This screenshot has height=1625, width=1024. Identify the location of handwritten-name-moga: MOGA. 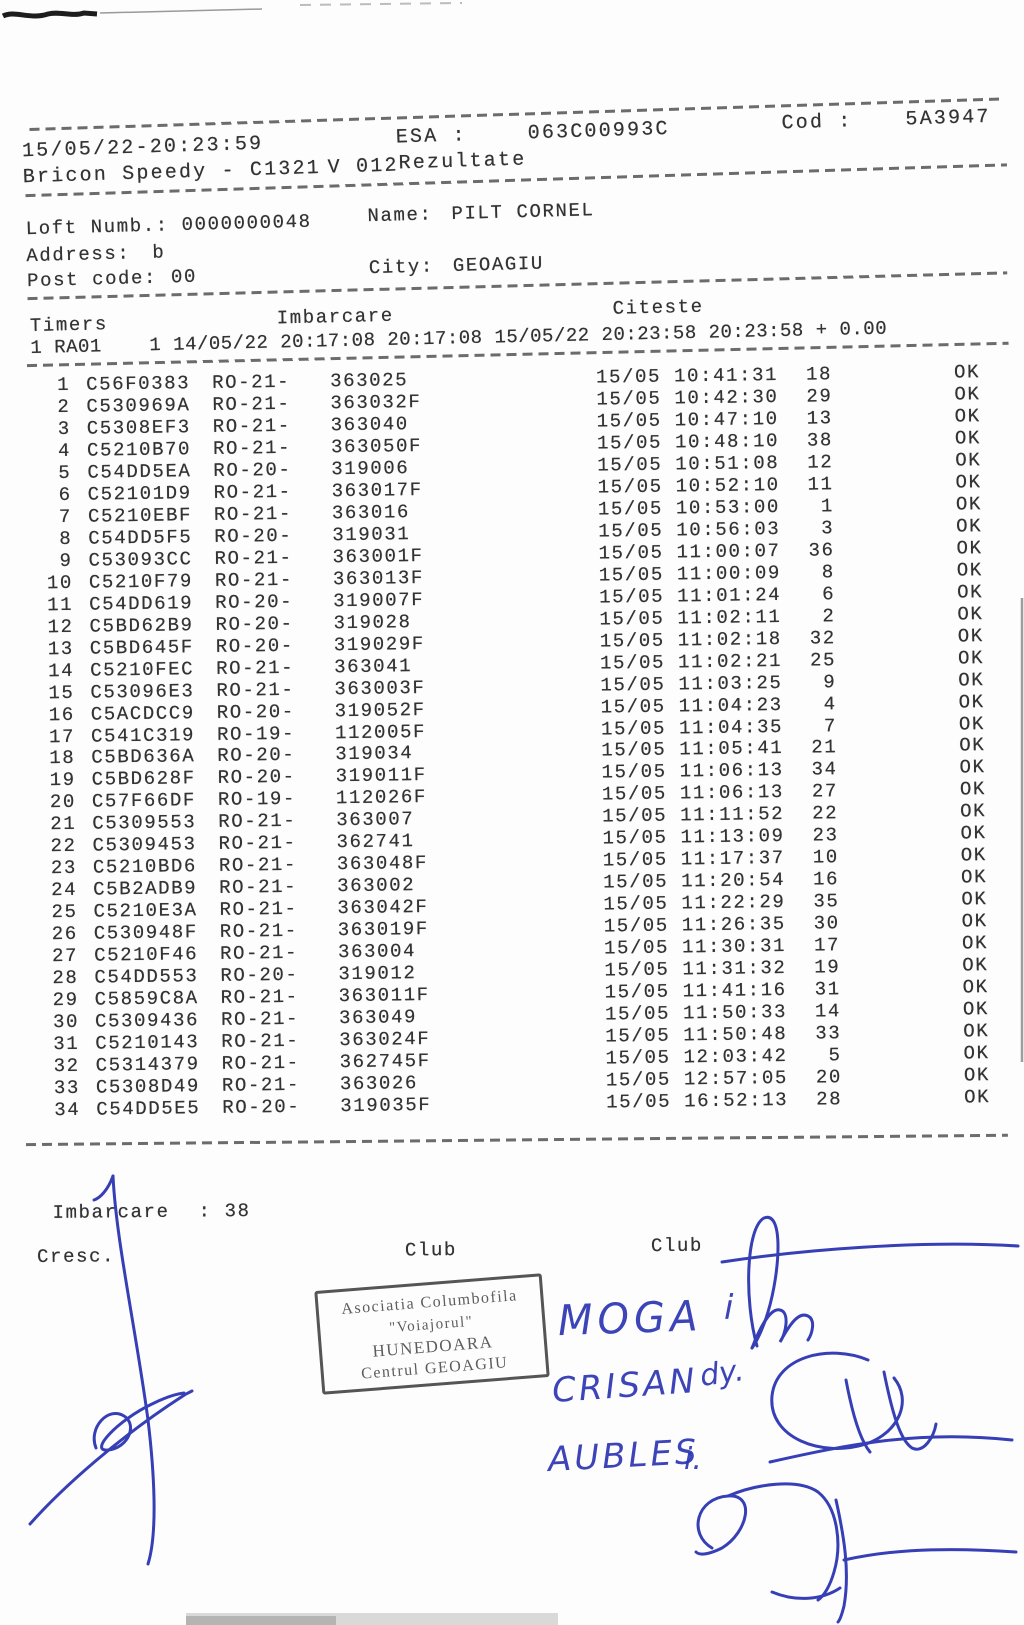
(630, 1319).